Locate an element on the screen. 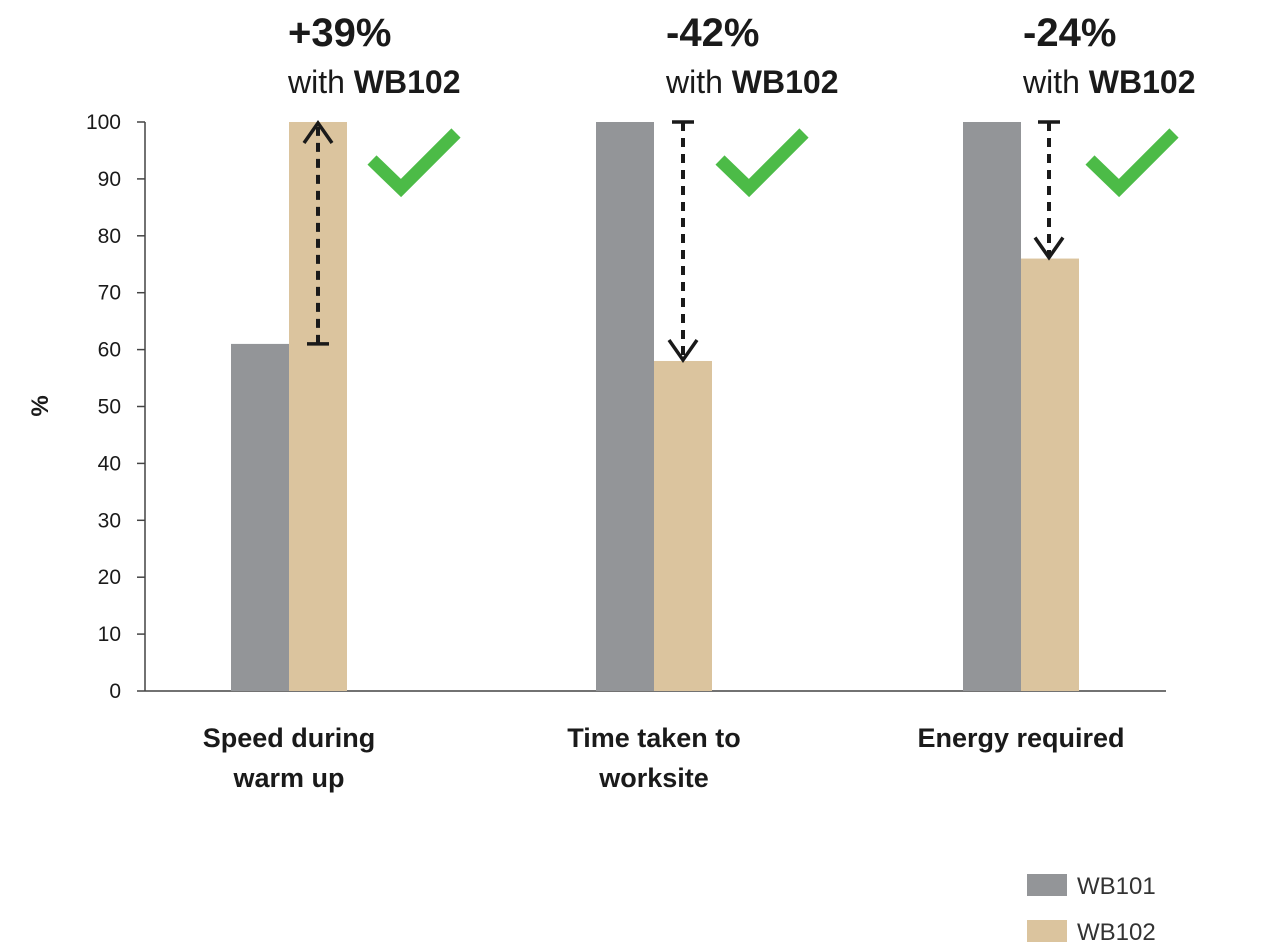  category-label-3: Energy required is located at coordinates (1020, 738).